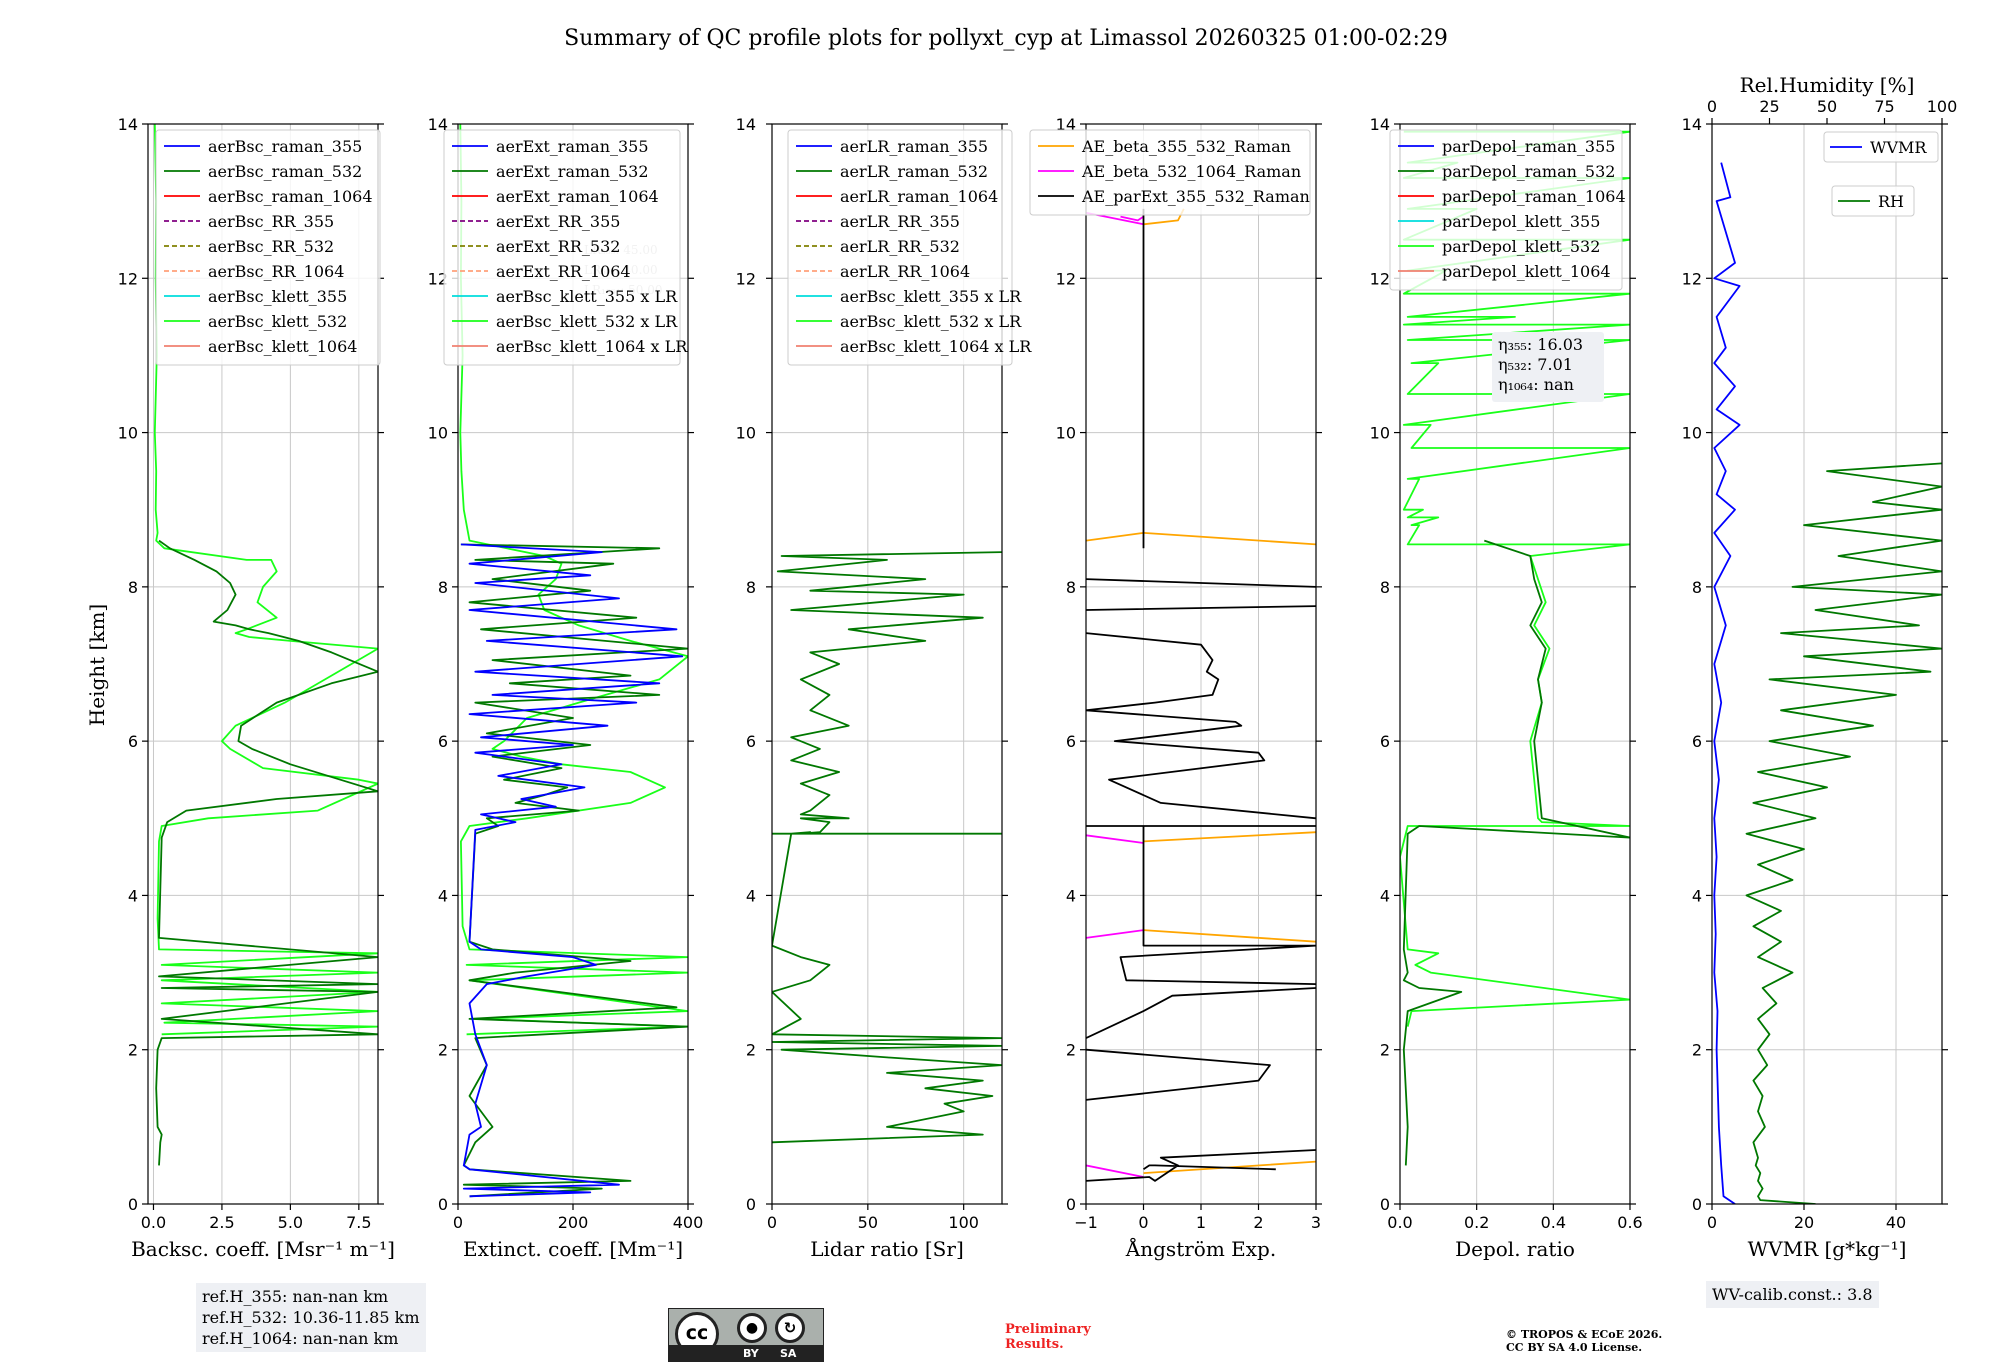 This screenshot has width=2000, height=1362. Describe the element at coordinates (1200, 1248) in the screenshot. I see `x-axis-label: Ångström Exp.` at that location.